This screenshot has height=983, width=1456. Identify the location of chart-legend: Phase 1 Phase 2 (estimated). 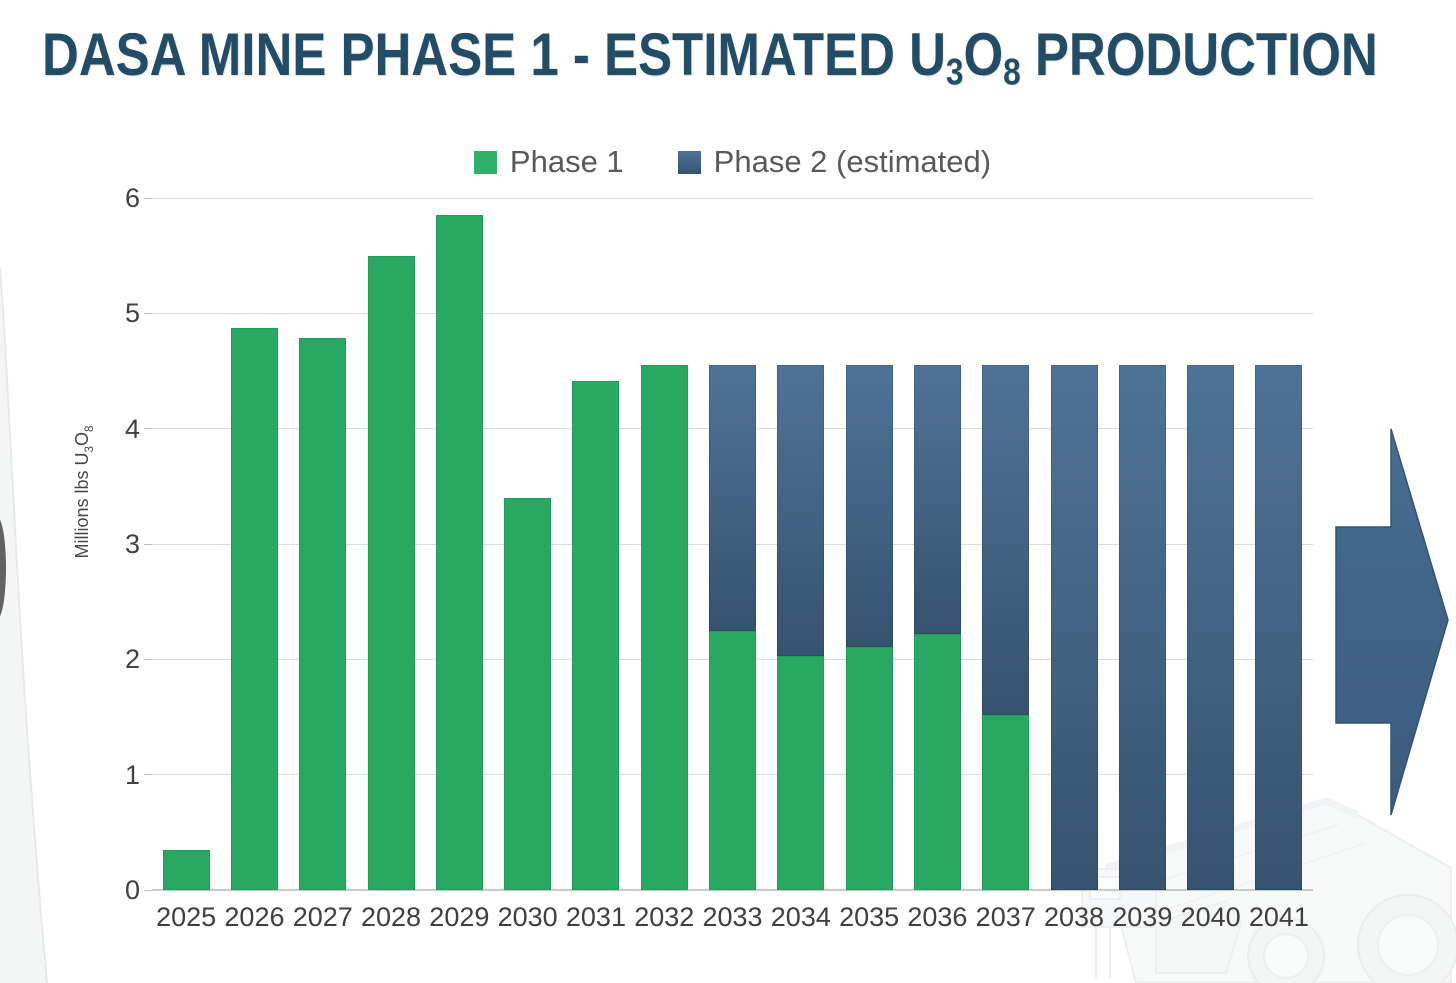
(732, 162).